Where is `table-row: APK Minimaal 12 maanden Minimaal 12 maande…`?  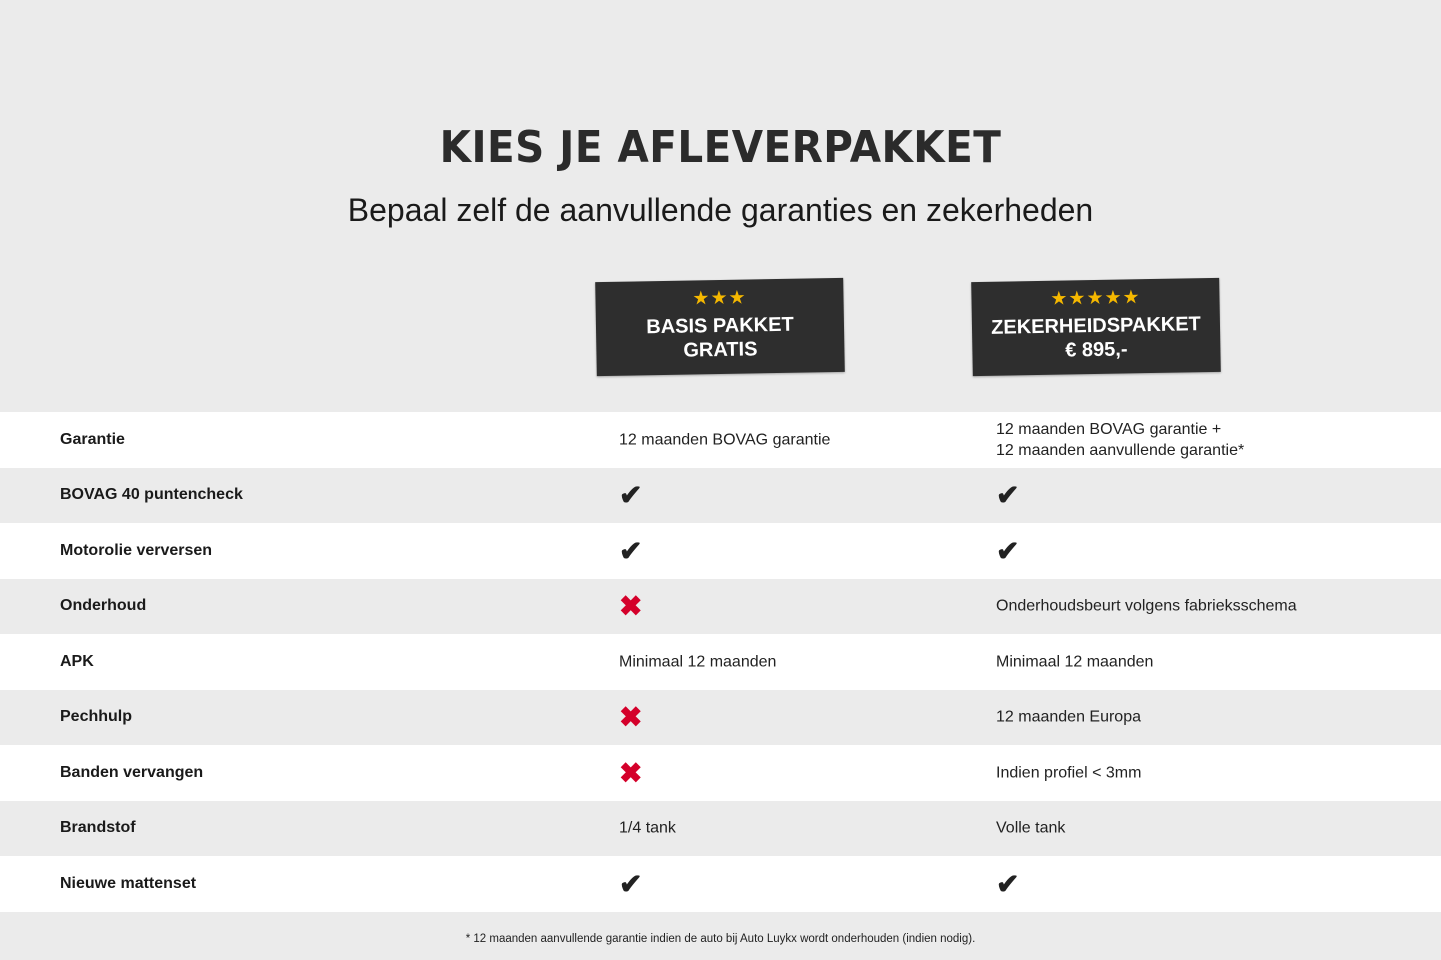
table-row: APK Minimaal 12 maanden Minimaal 12 maande… is located at coordinates (720, 662).